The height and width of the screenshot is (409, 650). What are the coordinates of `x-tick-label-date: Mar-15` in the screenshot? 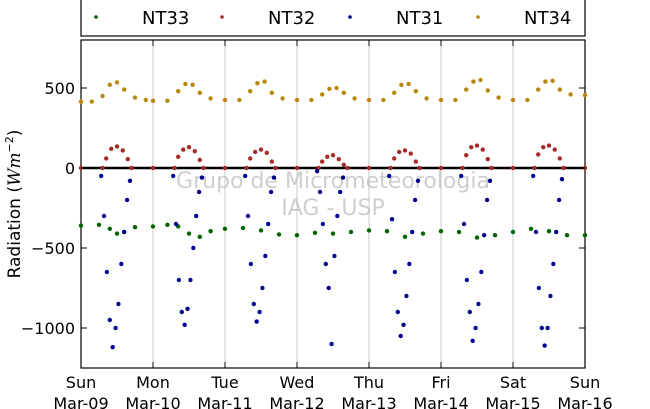 It's located at (512, 401).